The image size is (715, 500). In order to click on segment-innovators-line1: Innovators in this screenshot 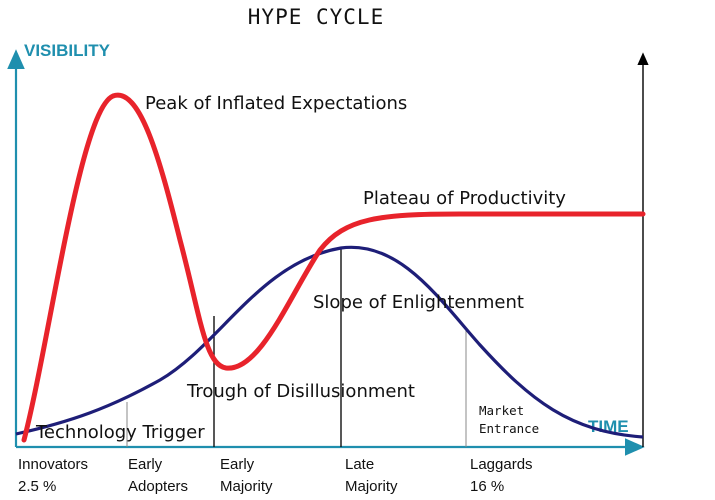, I will do `click(53, 464)`.